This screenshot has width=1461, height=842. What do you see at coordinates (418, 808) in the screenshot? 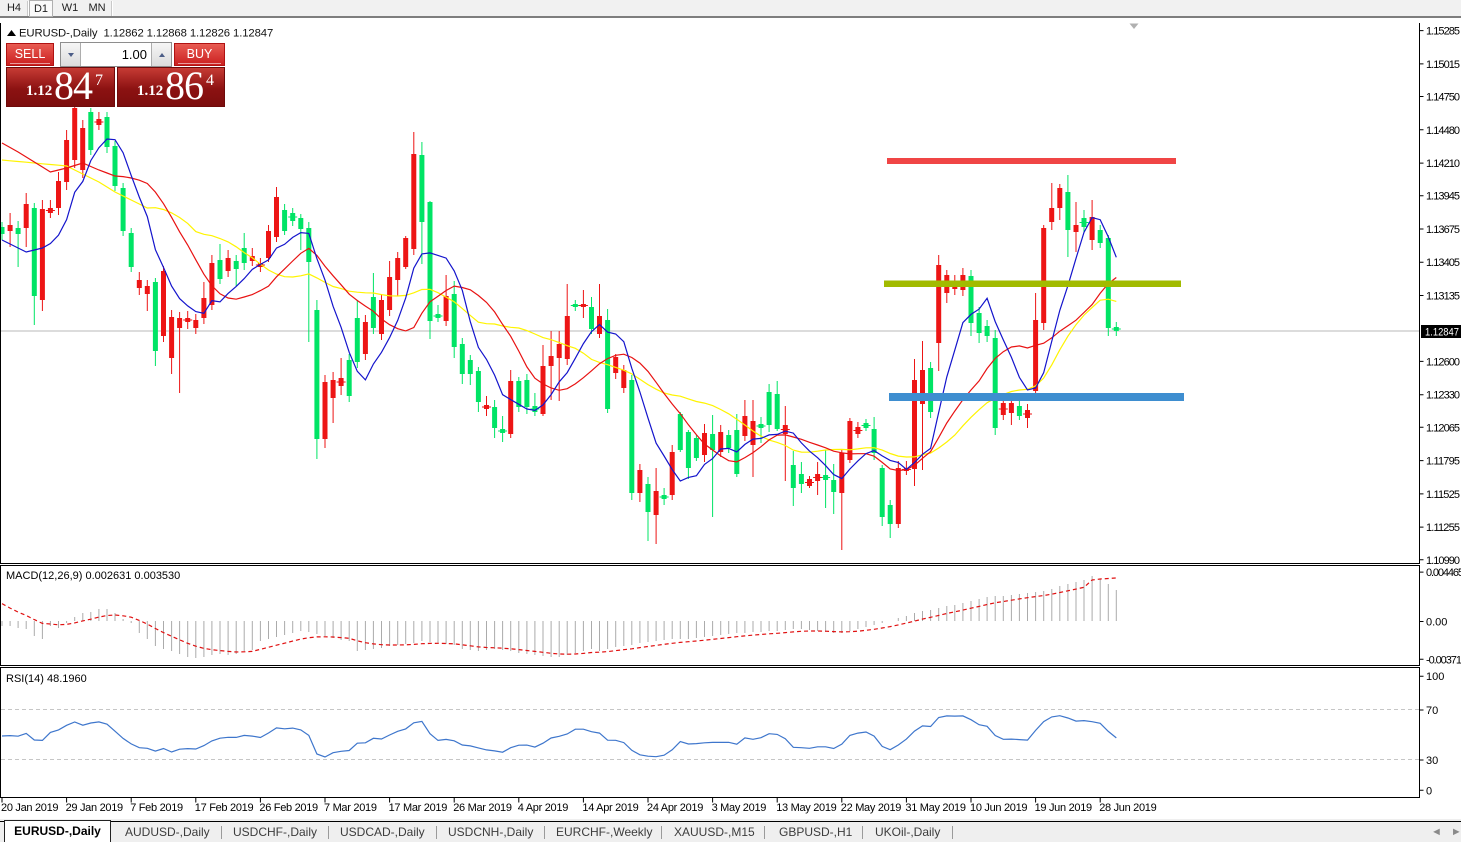
I see `svg-text: 17 Mar 2019` at bounding box center [418, 808].